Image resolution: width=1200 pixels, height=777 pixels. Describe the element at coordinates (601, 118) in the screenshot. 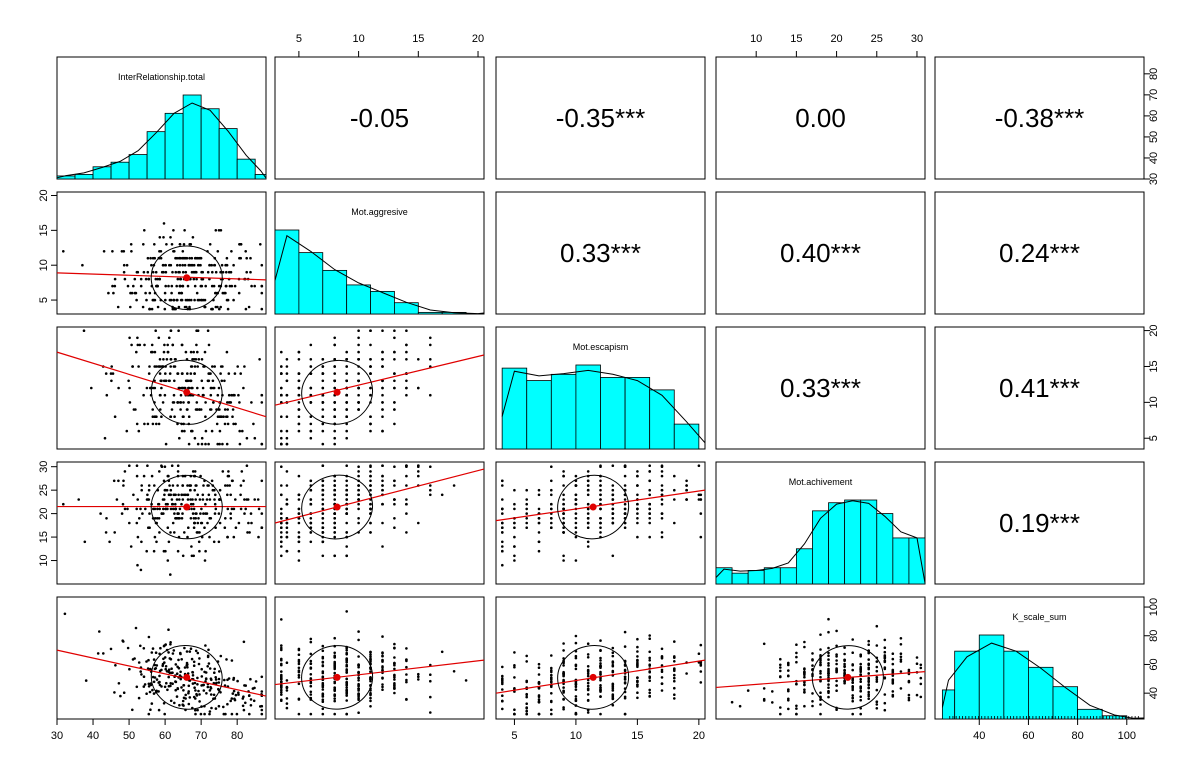

I see `correlation-label: -0.35***` at that location.